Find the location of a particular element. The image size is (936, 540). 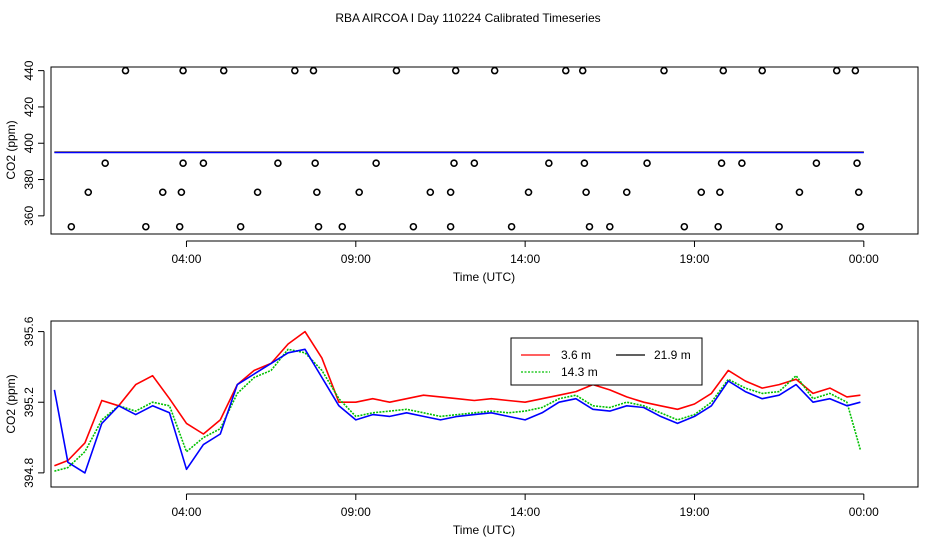

bottom-x-tick-label: 19:00 is located at coordinates (694, 512).